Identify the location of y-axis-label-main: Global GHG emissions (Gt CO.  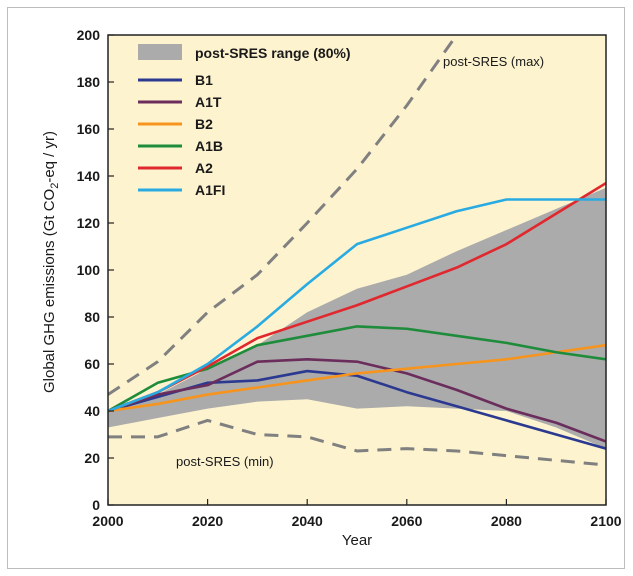
(49, 291).